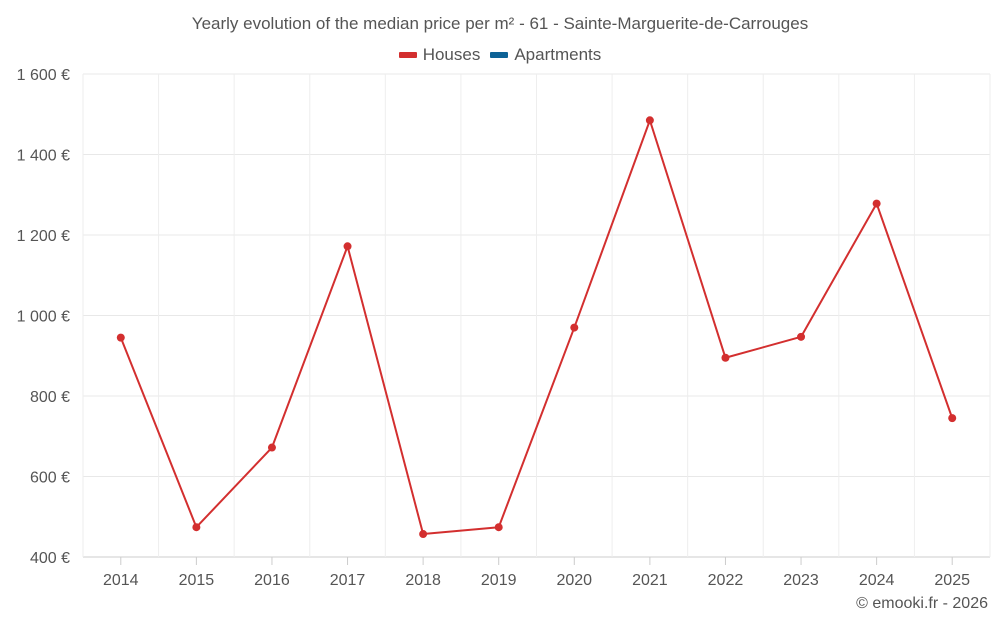  I want to click on x-tick-label: 2022, so click(726, 580).